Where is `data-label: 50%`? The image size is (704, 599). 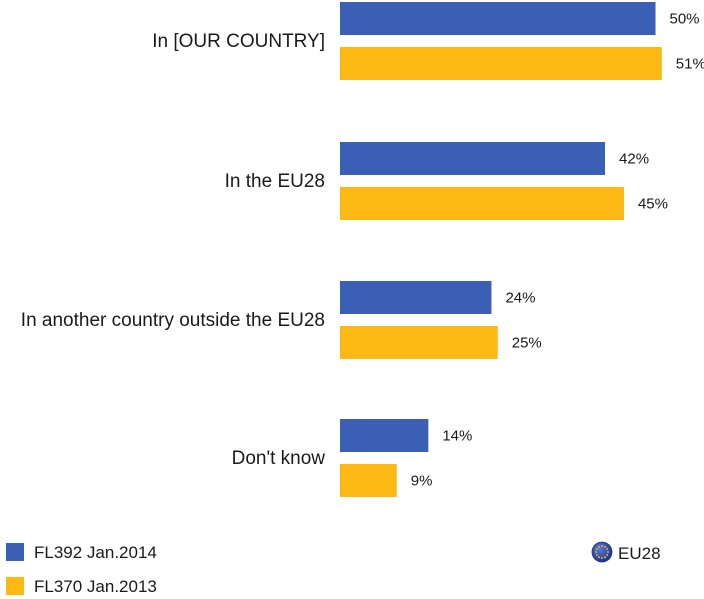
data-label: 50% is located at coordinates (685, 19).